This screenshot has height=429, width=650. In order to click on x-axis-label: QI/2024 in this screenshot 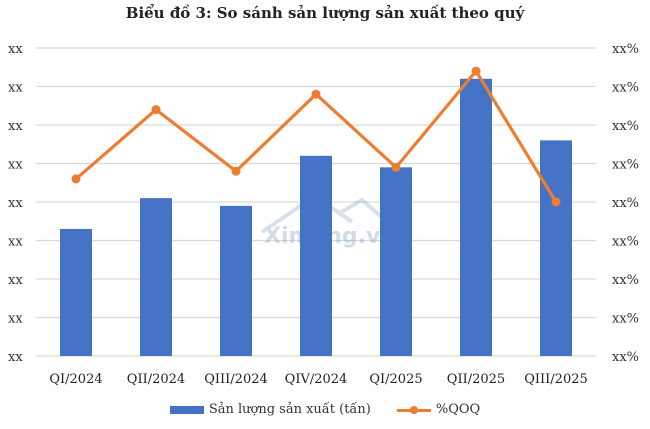, I will do `click(75, 379)`.